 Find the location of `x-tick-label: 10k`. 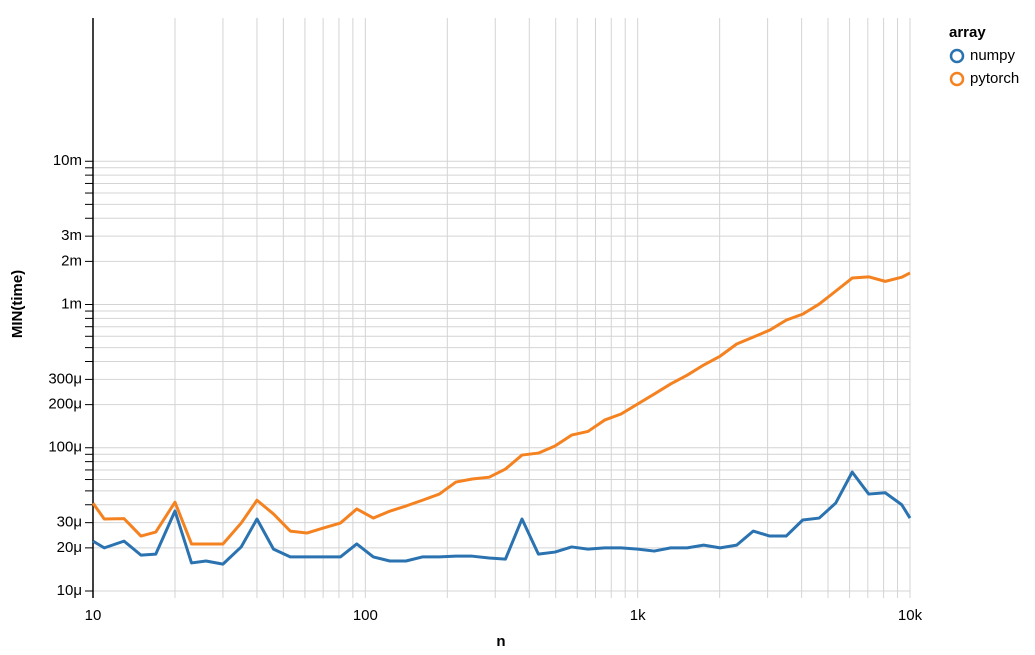

x-tick-label: 10k is located at coordinates (910, 615).